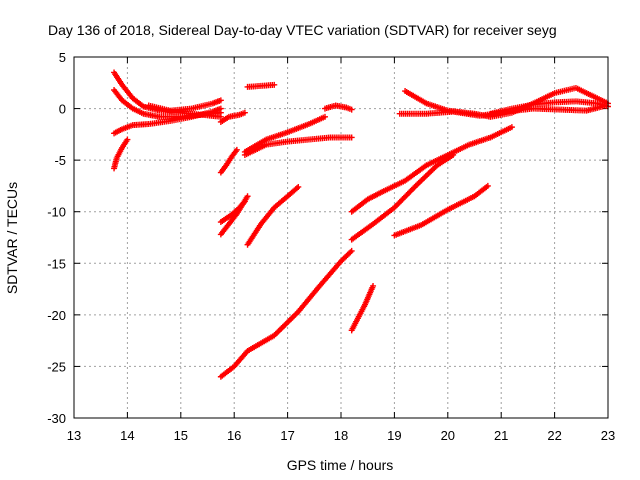  I want to click on x-tick-label: 20, so click(448, 435).